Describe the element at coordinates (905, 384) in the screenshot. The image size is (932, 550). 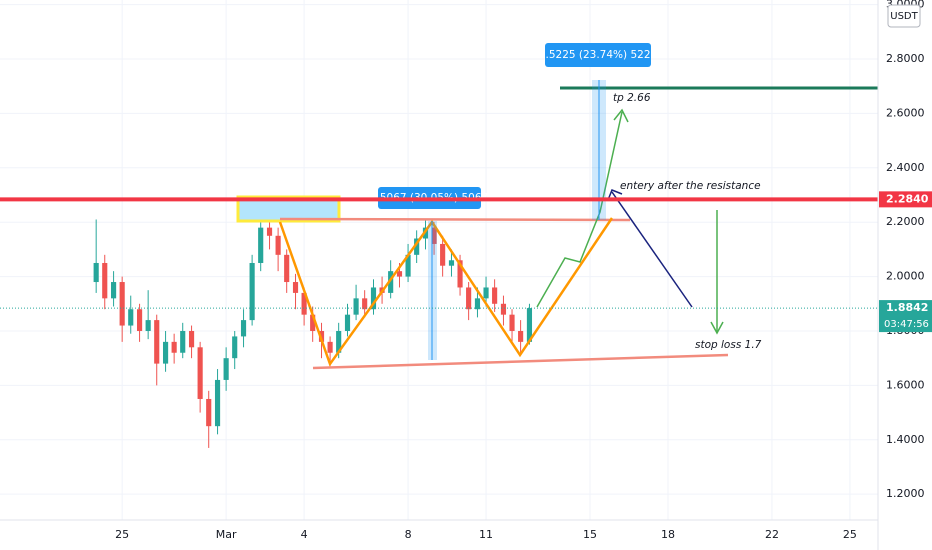
I see `y-tick-label: 1.6000` at that location.